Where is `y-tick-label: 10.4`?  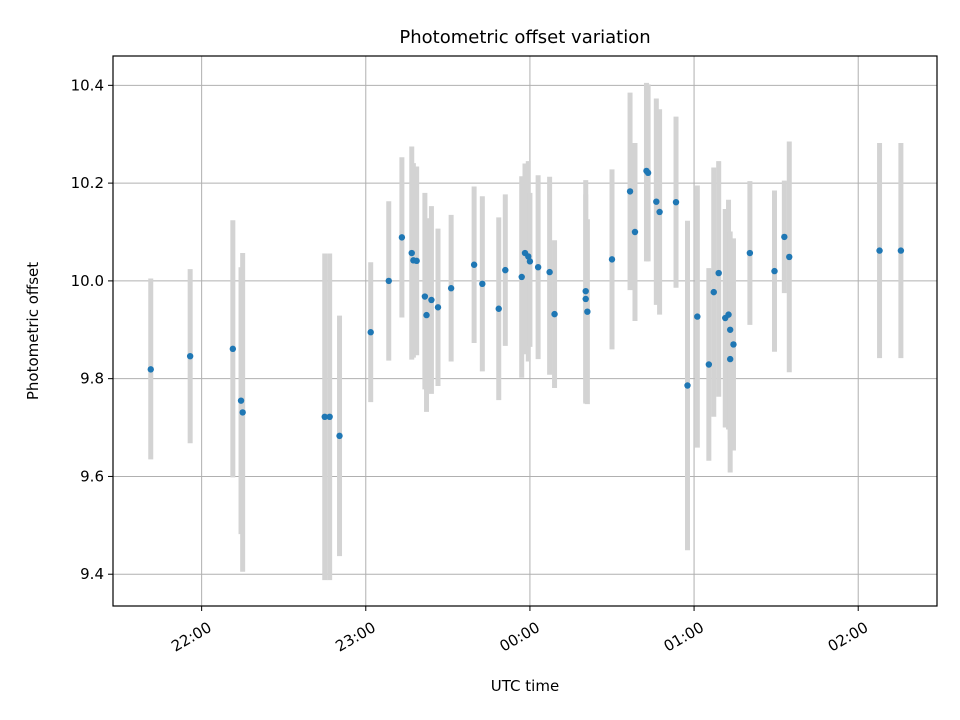
y-tick-label: 10.4 is located at coordinates (87, 85).